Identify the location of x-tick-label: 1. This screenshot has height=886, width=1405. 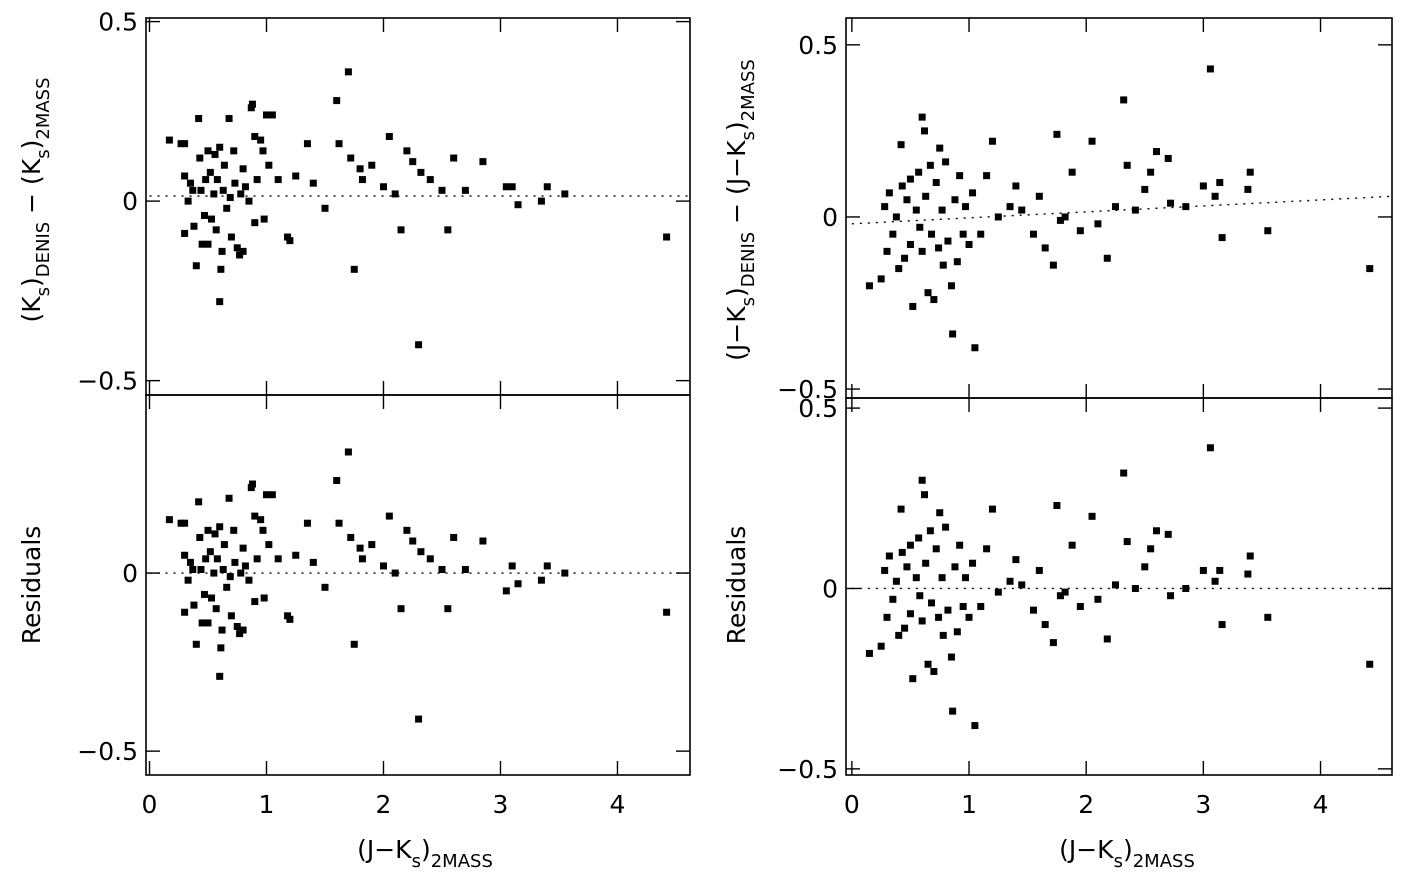
(969, 804).